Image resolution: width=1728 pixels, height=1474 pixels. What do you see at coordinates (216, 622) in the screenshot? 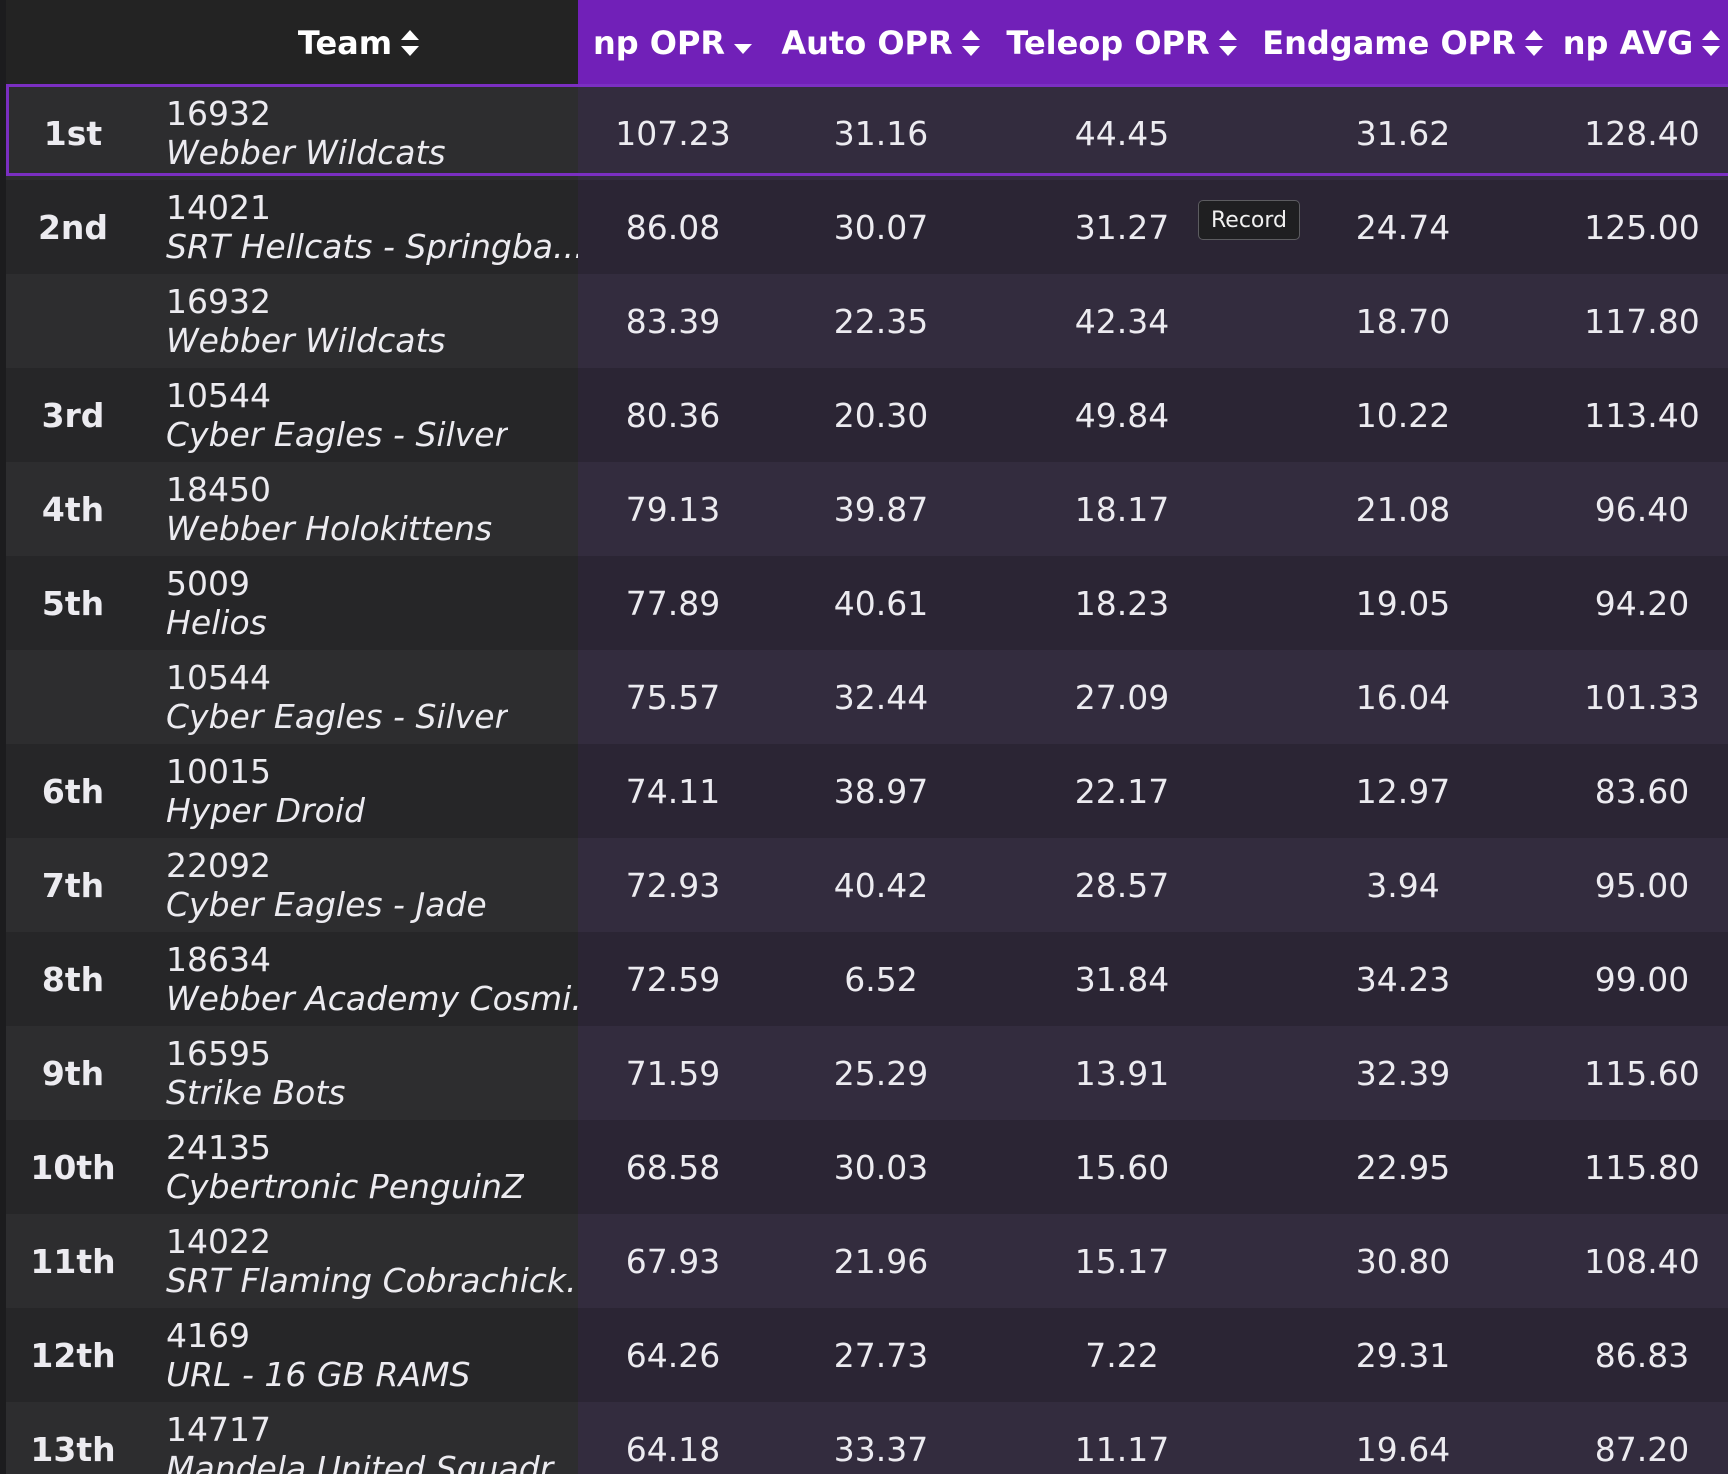
I see `team-name: Helios` at bounding box center [216, 622].